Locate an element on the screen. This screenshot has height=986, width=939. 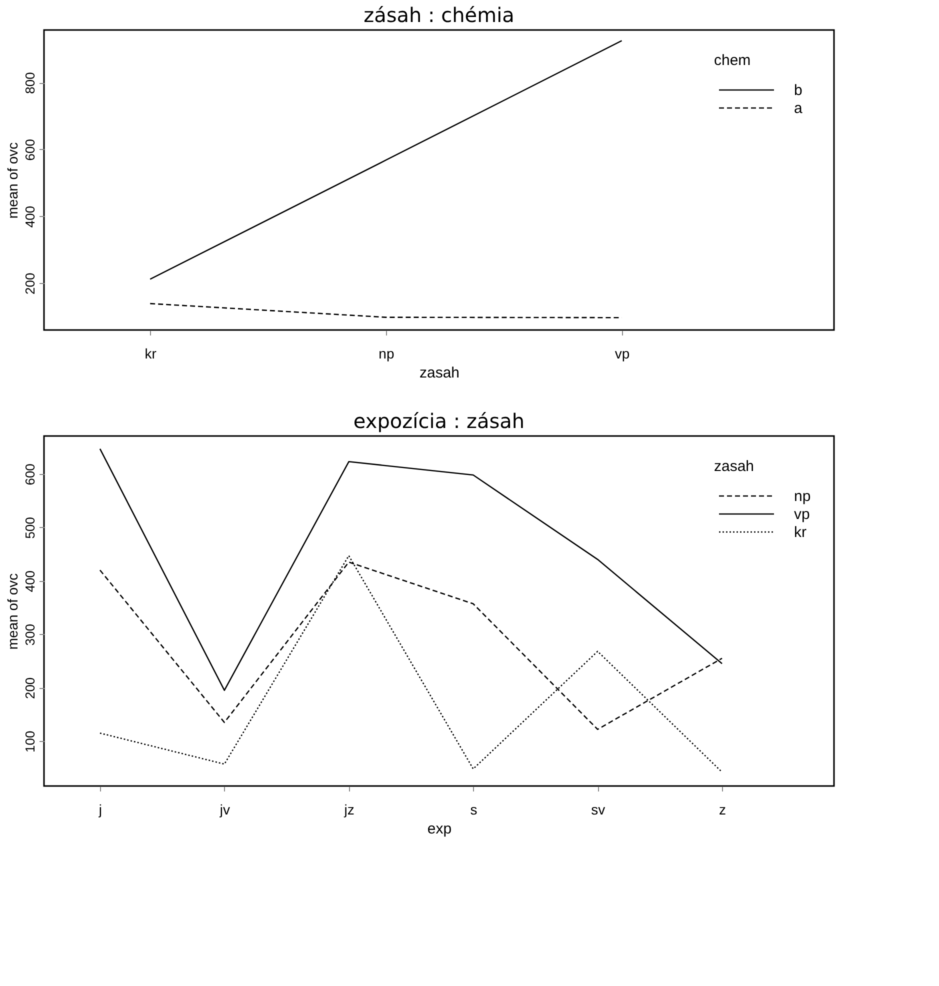
y-tick-label: 500 is located at coordinates (30, 528).